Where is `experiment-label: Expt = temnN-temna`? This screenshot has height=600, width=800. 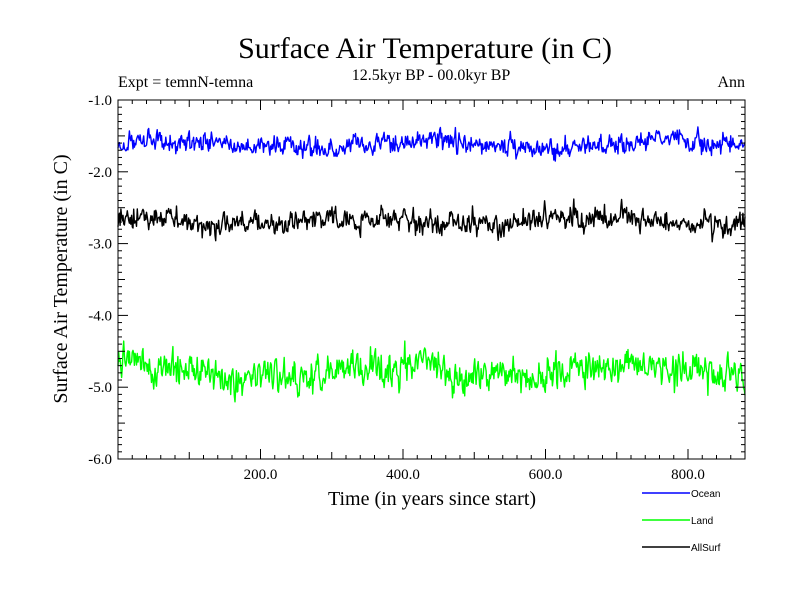 experiment-label: Expt = temnN-temna is located at coordinates (185, 82).